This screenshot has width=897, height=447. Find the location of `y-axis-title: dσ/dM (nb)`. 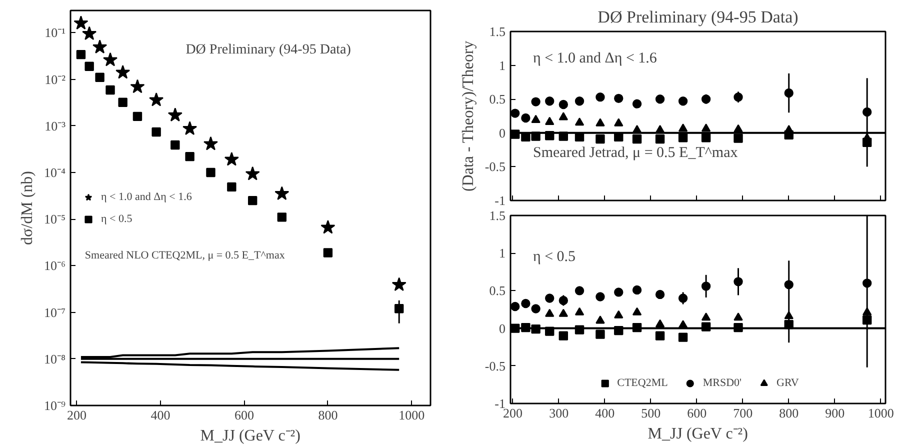

y-axis-title: dσ/dM (nb) is located at coordinates (27, 208).